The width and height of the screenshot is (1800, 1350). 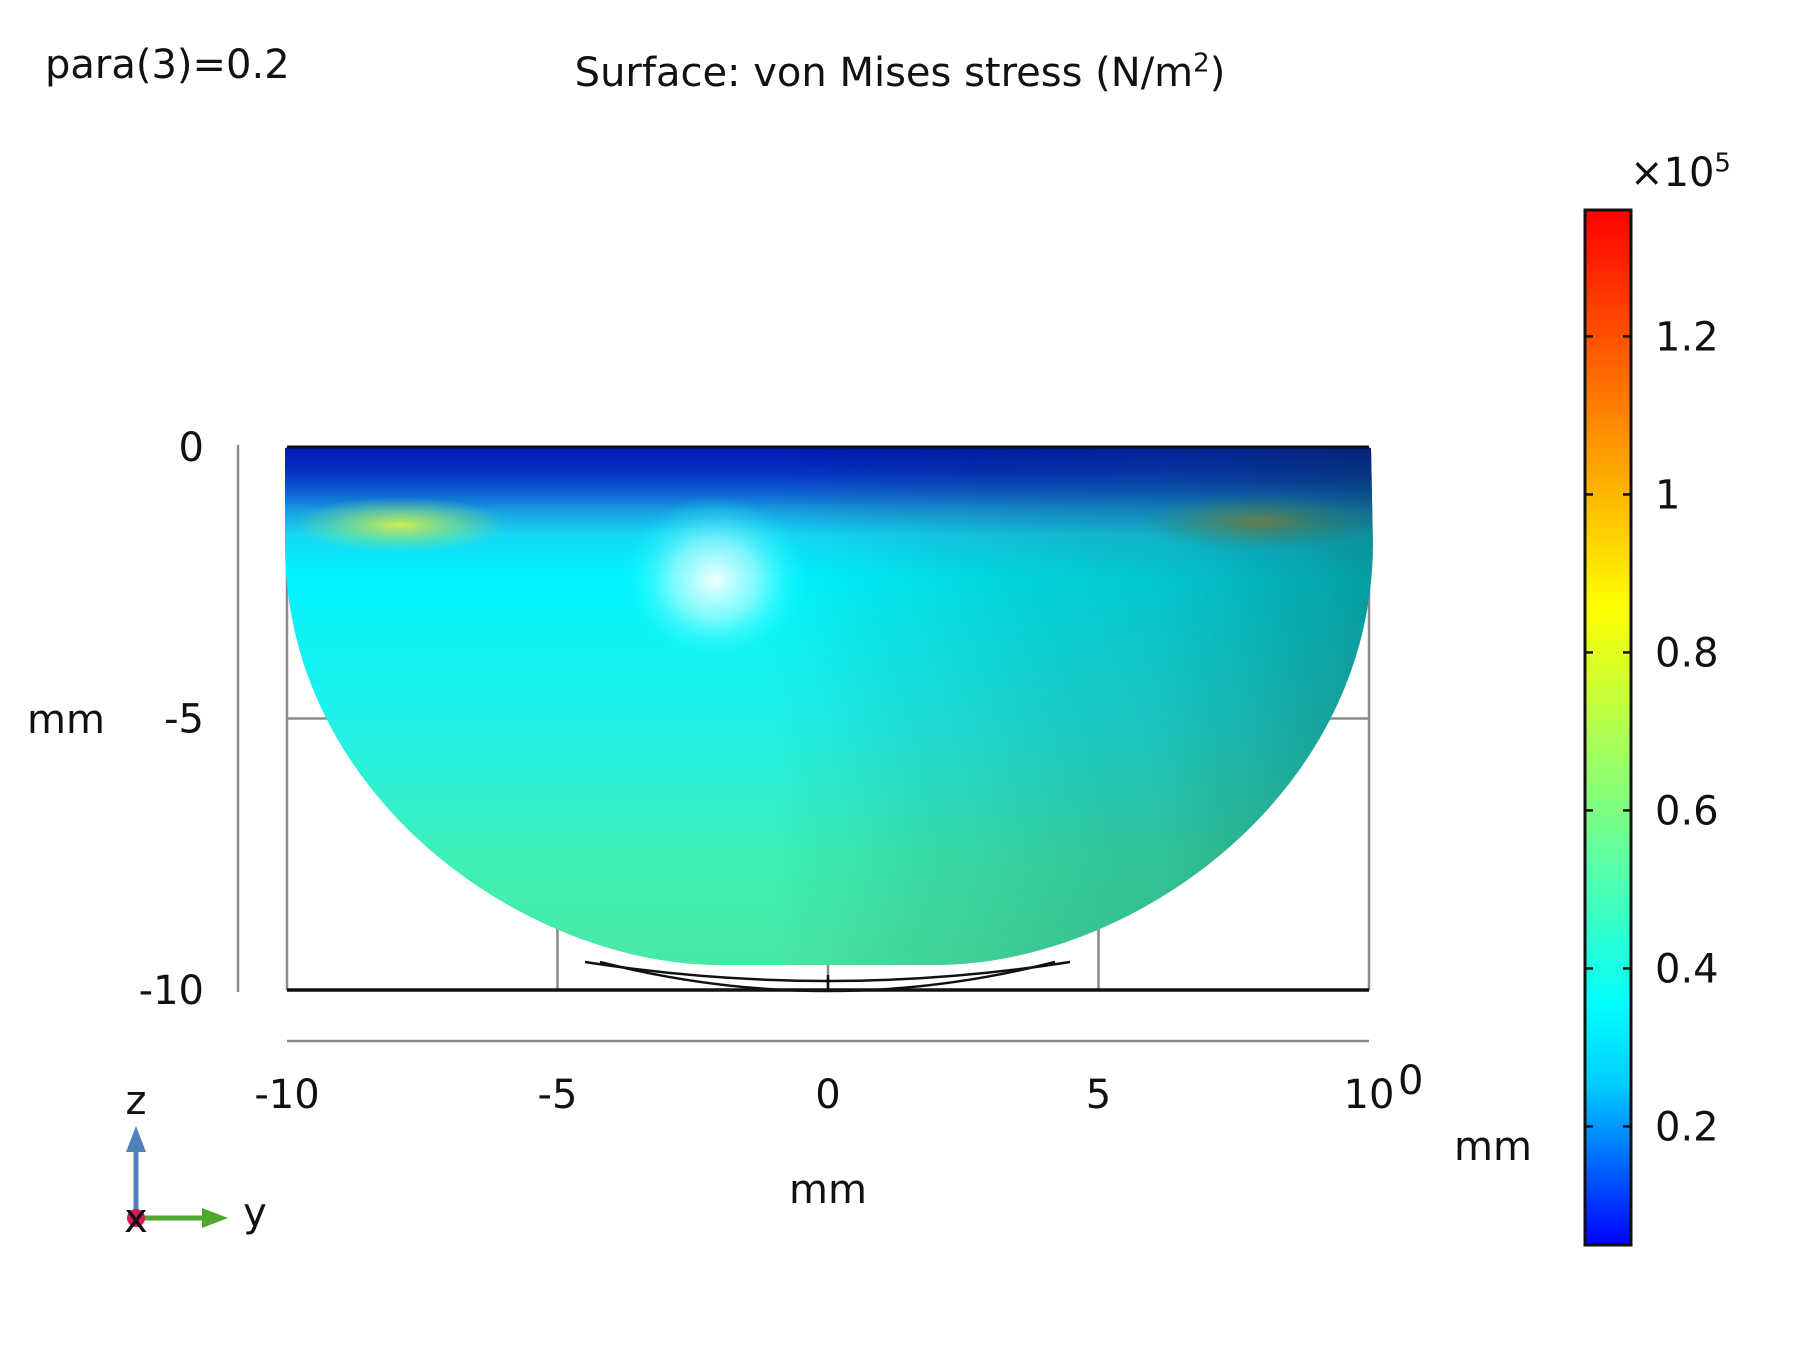 I want to click on orientation-triad: z y x, so click(x=195, y=1160).